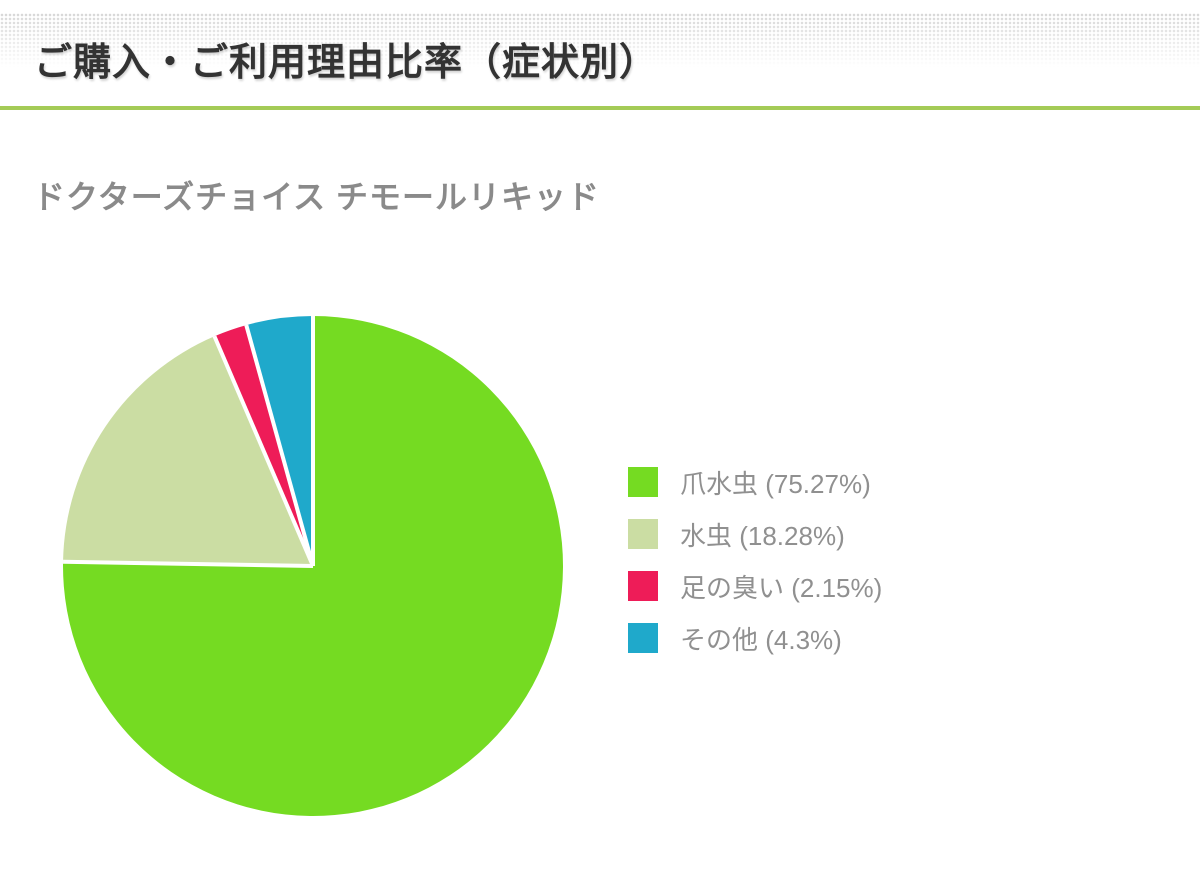 This screenshot has width=1200, height=890. I want to click on legend-item-1: 水虫 (18.28%), so click(755, 535).